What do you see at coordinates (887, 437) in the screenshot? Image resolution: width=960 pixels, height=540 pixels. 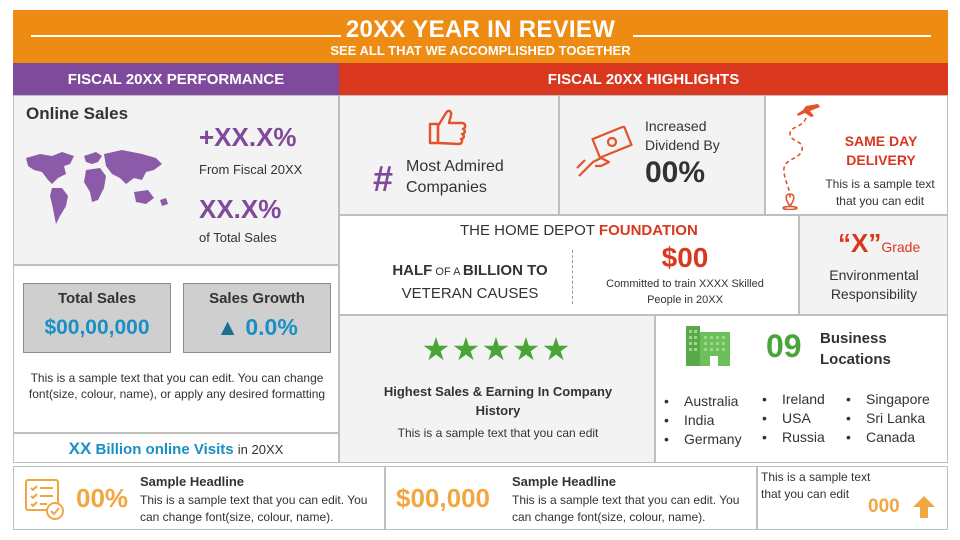 I see `list-item: Canada` at bounding box center [887, 437].